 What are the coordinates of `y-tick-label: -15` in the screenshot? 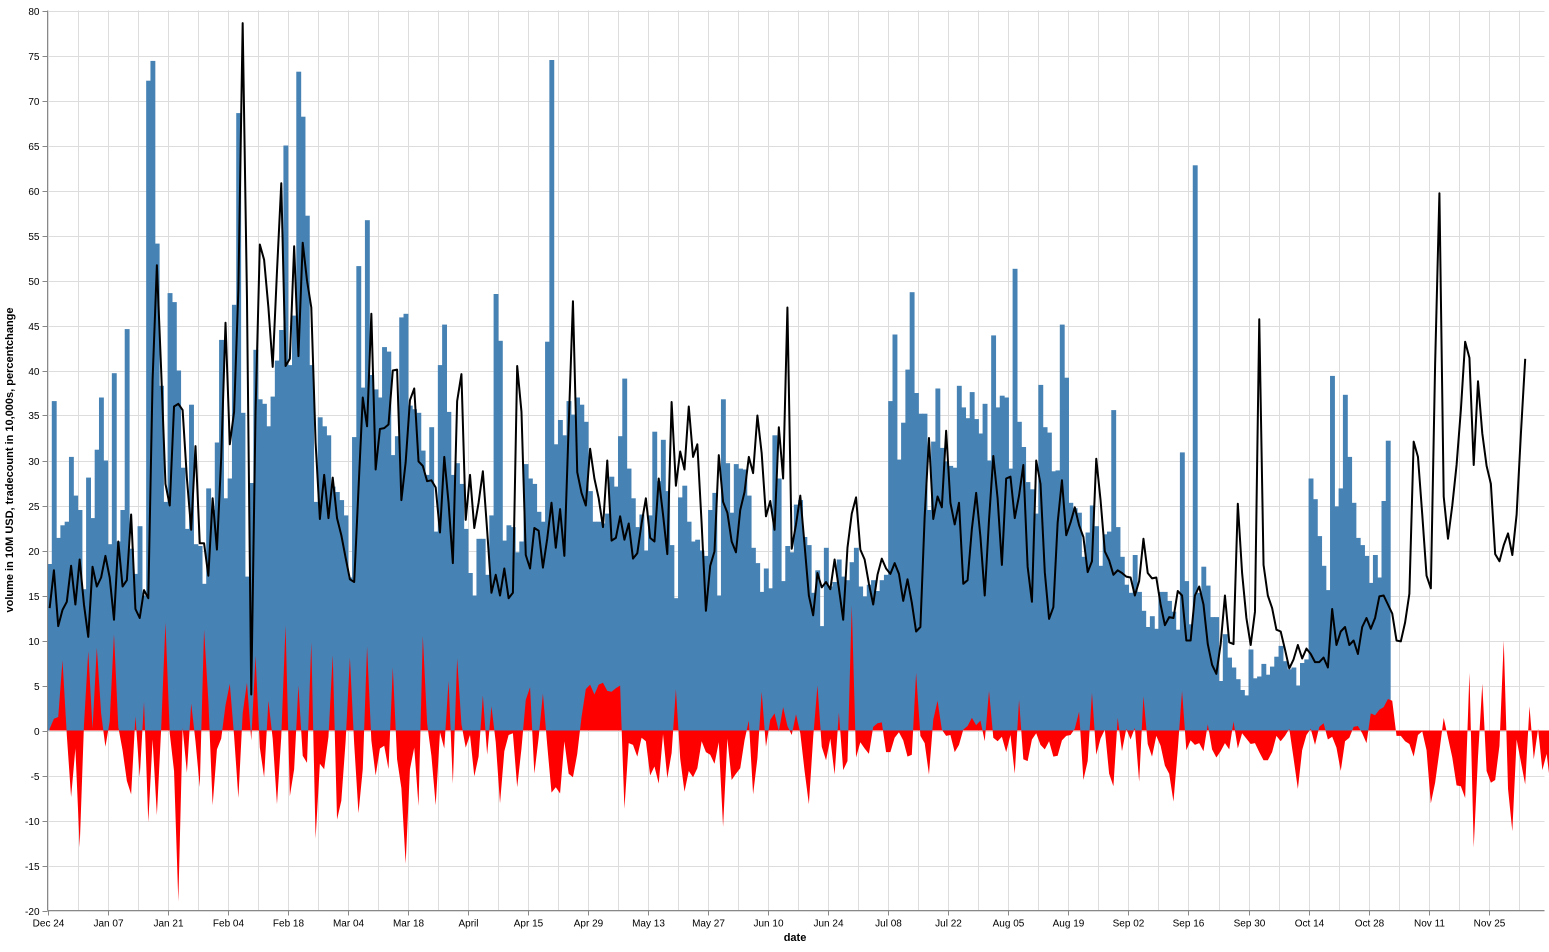 It's located at (32, 867).